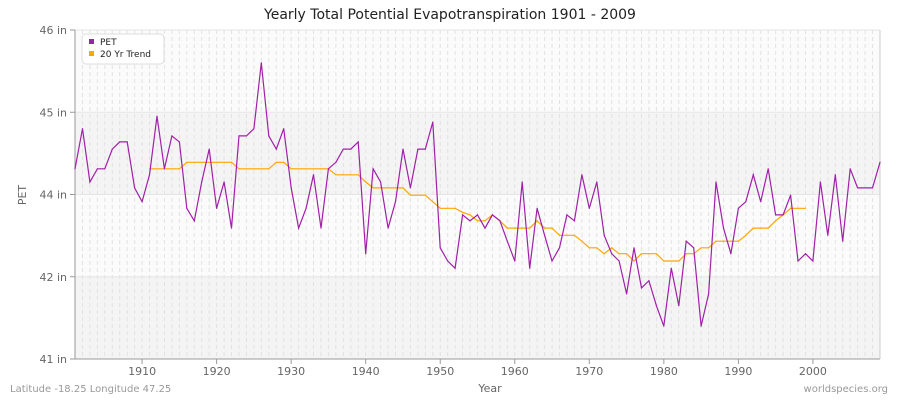 The width and height of the screenshot is (900, 400). What do you see at coordinates (91, 389) in the screenshot?
I see `location-label: Latitude -18.25 Longitude 47.25` at bounding box center [91, 389].